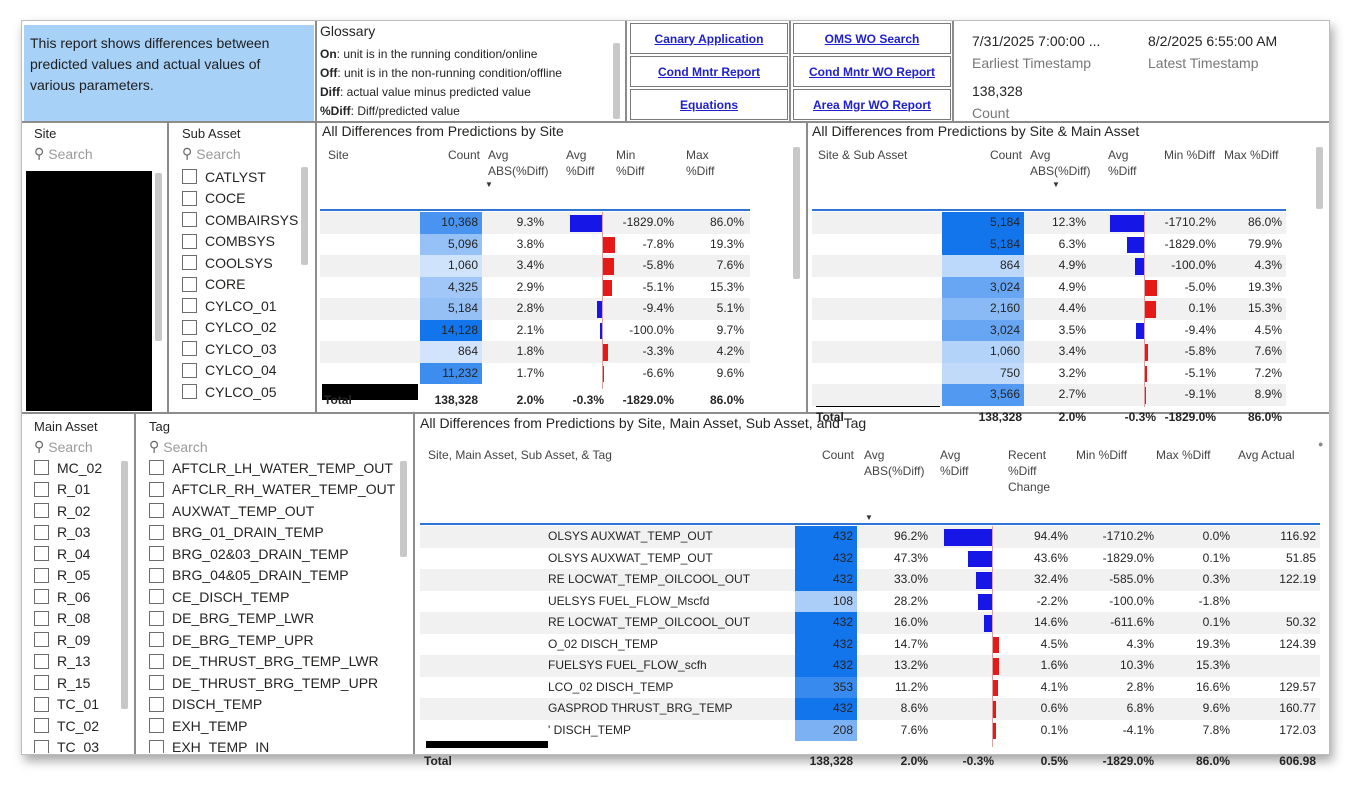 This screenshot has width=1371, height=798. I want to click on slicer-item: R_15, so click(83, 683).